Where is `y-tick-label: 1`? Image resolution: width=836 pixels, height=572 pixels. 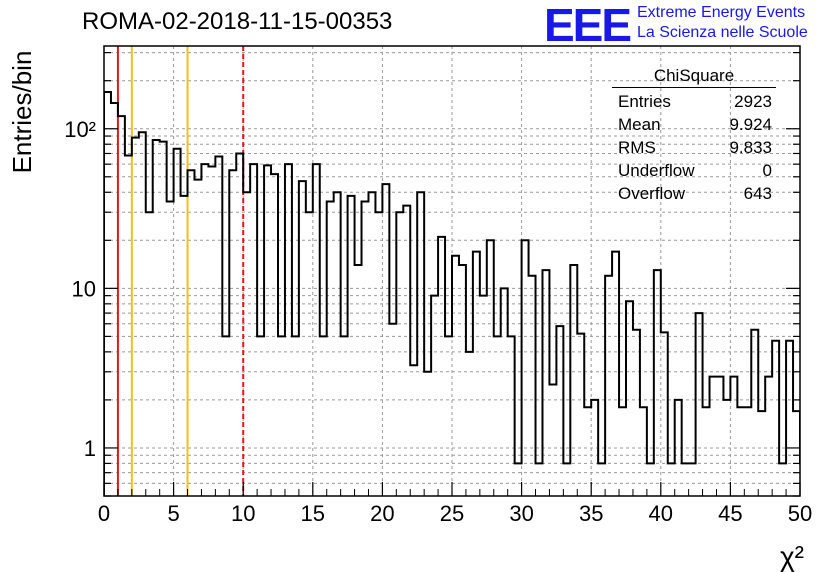
y-tick-label: 1 is located at coordinates (90, 448).